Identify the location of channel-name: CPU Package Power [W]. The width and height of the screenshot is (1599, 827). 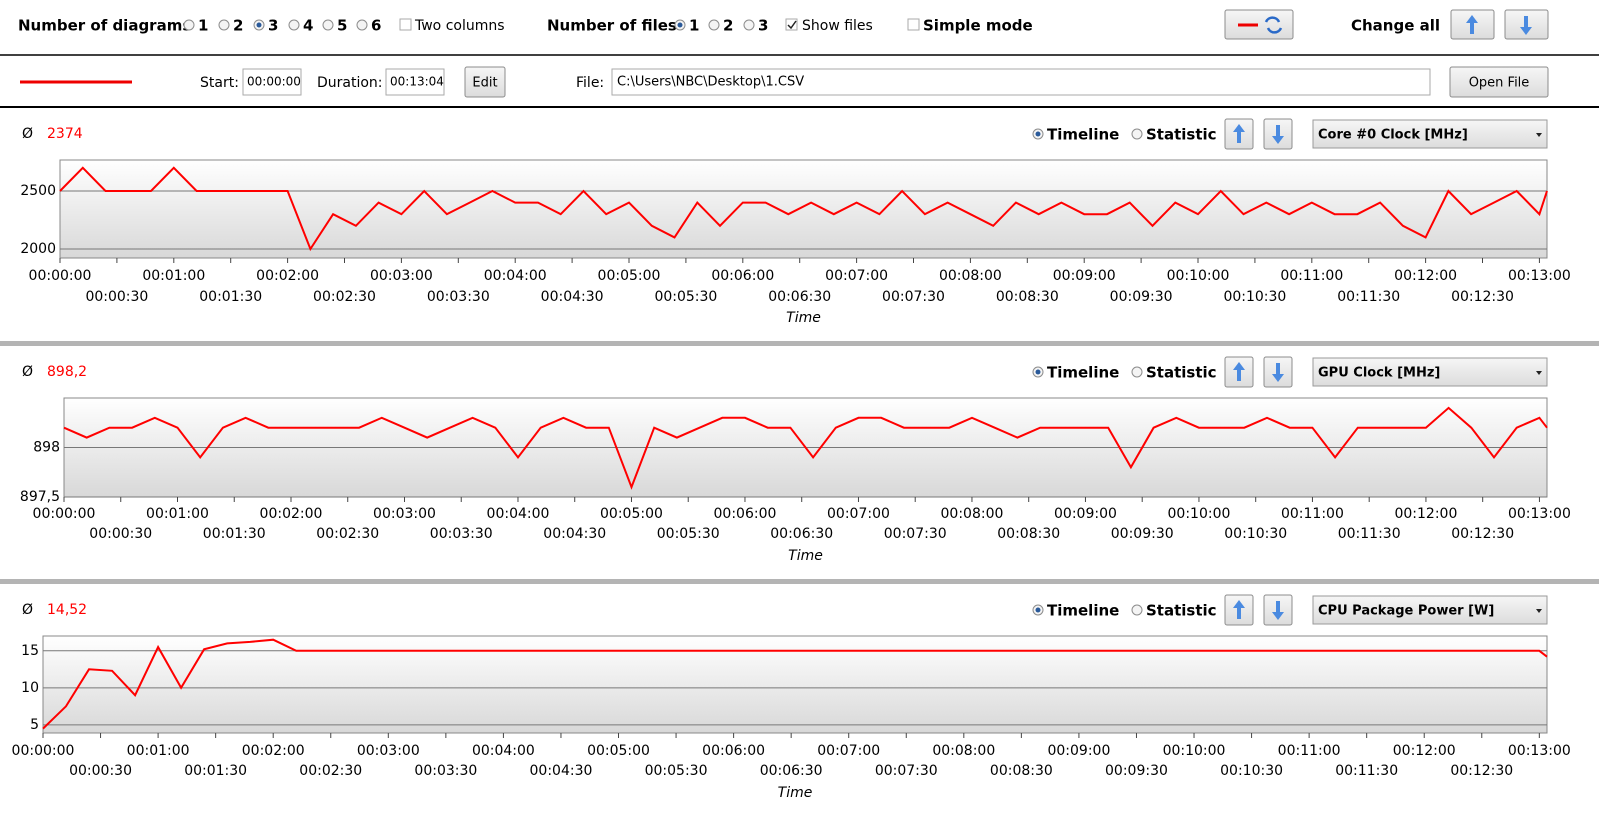
(1406, 611).